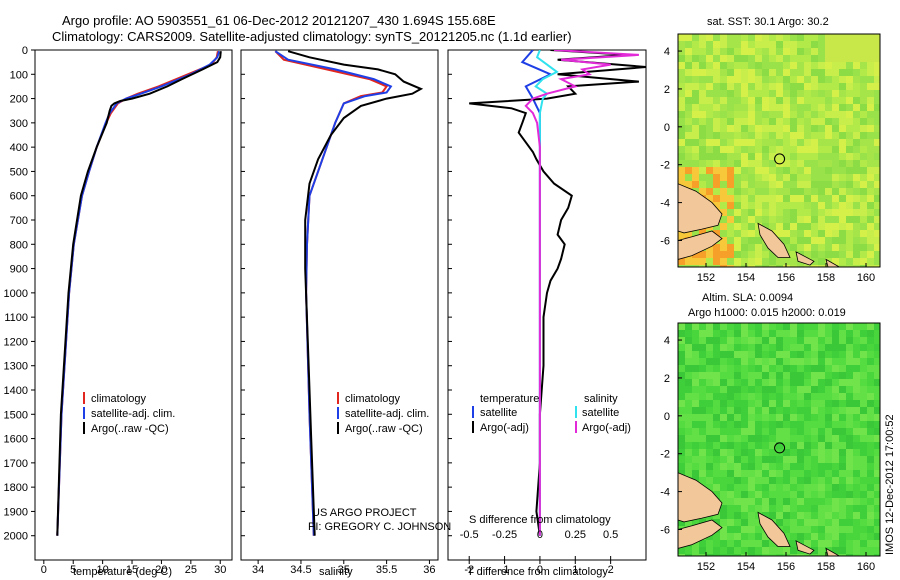 This screenshot has width=900, height=580. I want to click on legend-label-climatology: climatology, so click(373, 399).